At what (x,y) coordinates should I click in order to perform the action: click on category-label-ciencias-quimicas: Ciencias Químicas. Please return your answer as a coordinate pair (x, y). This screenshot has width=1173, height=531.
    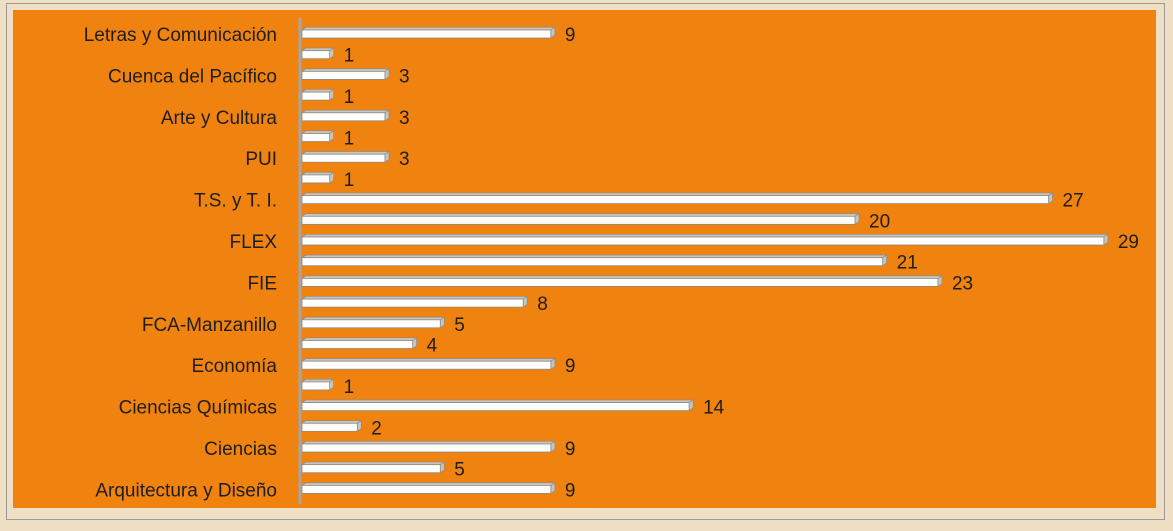
    Looking at the image, I should click on (198, 408).